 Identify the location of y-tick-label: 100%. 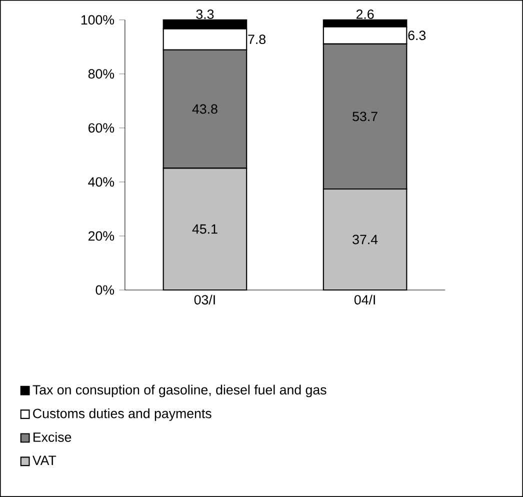
(97, 20).